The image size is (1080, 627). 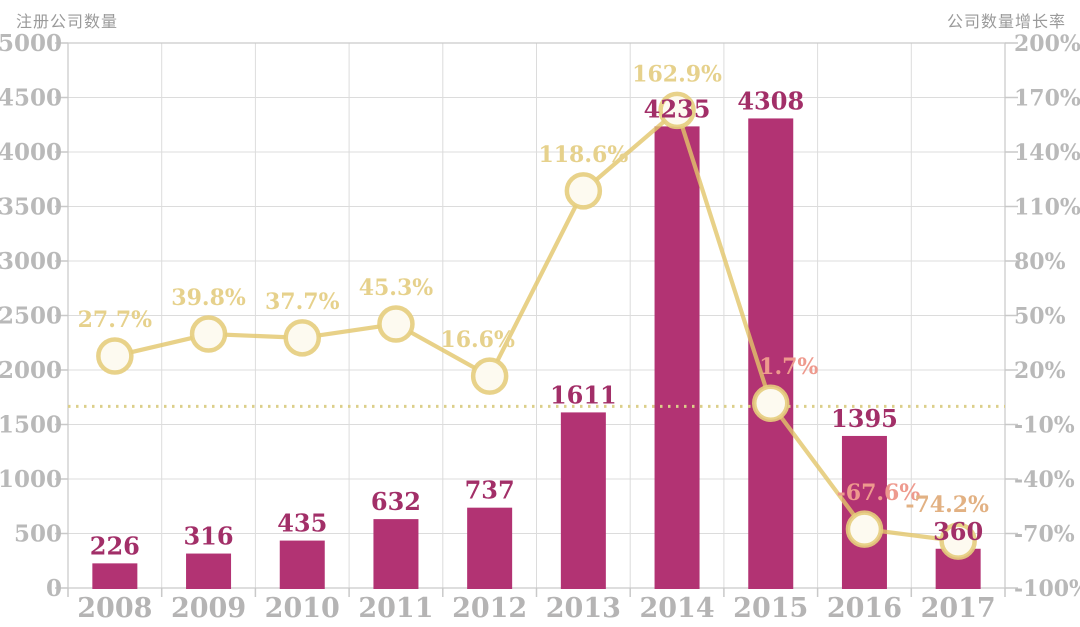 What do you see at coordinates (583, 394) in the screenshot?
I see `bar-label: 1611` at bounding box center [583, 394].